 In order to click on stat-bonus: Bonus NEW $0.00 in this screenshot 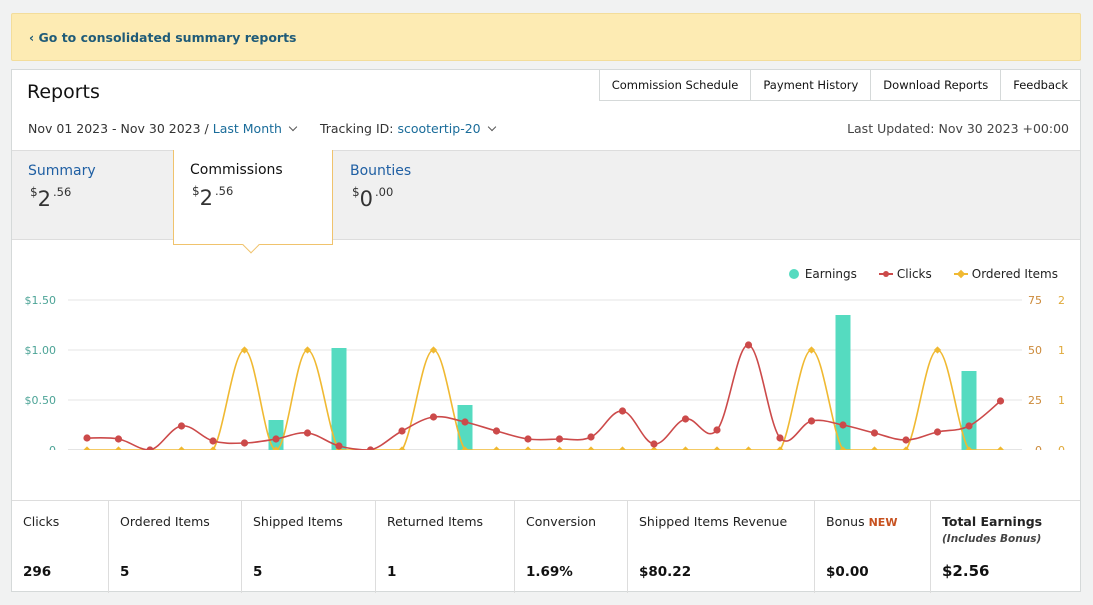, I will do `click(873, 547)`.